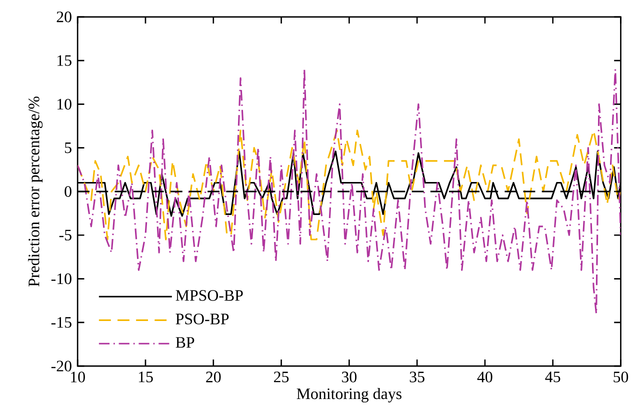 The height and width of the screenshot is (416, 634). What do you see at coordinates (35, 191) in the screenshot?
I see `y-axis-title: Prediction error percentage/%` at bounding box center [35, 191].